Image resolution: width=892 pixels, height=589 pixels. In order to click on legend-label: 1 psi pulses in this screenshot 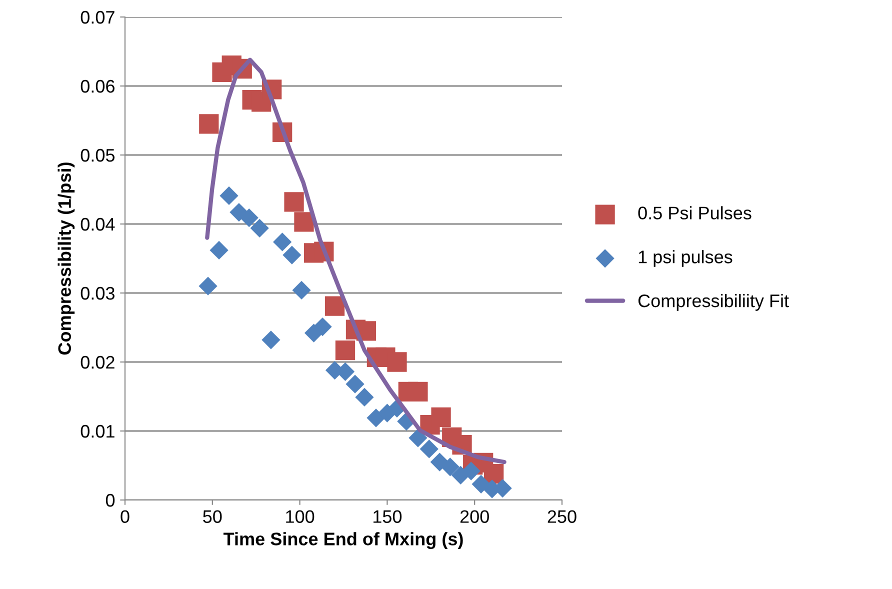, I will do `click(685, 258)`.